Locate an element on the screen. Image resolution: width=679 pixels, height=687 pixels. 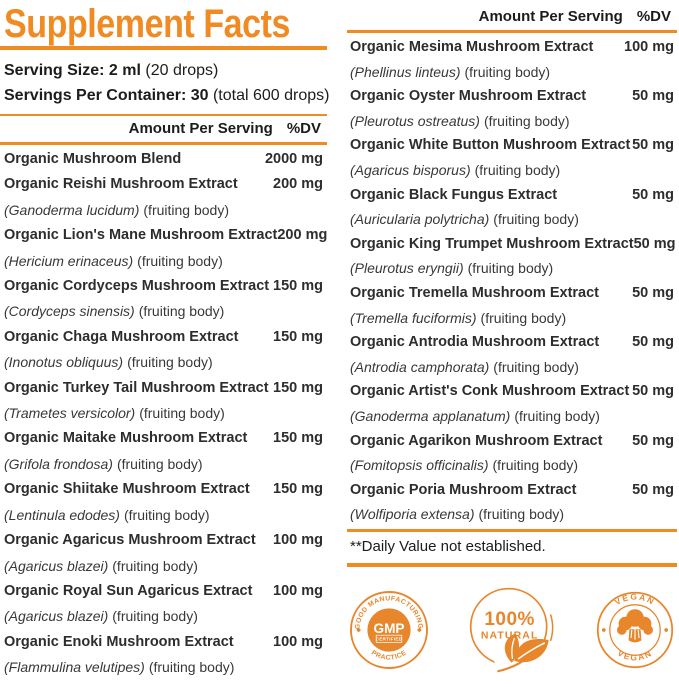
servings-per-container-label: Servings Per Container: 30 is located at coordinates (106, 95).